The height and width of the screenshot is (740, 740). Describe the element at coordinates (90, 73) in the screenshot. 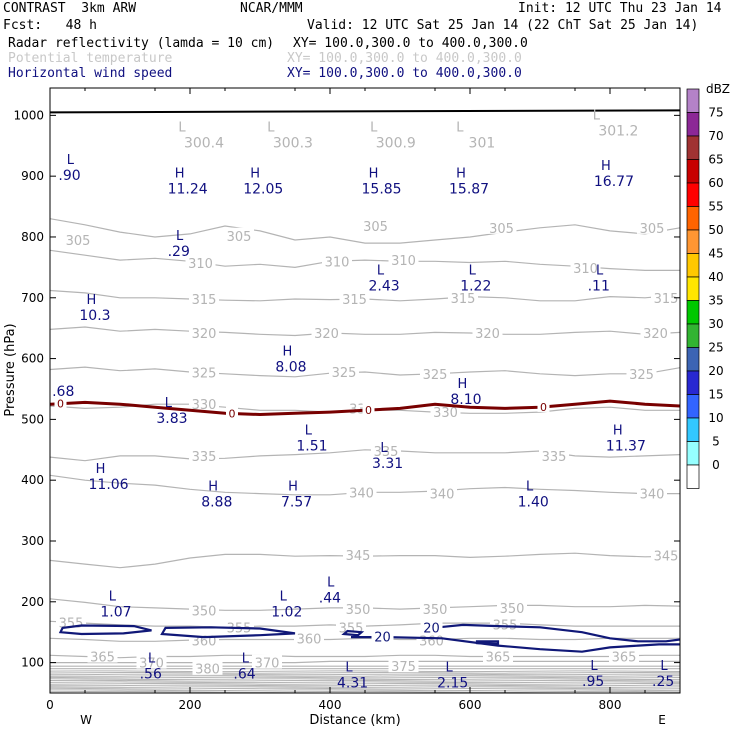

I see `field-wind: Horizontal wind speed` at that location.